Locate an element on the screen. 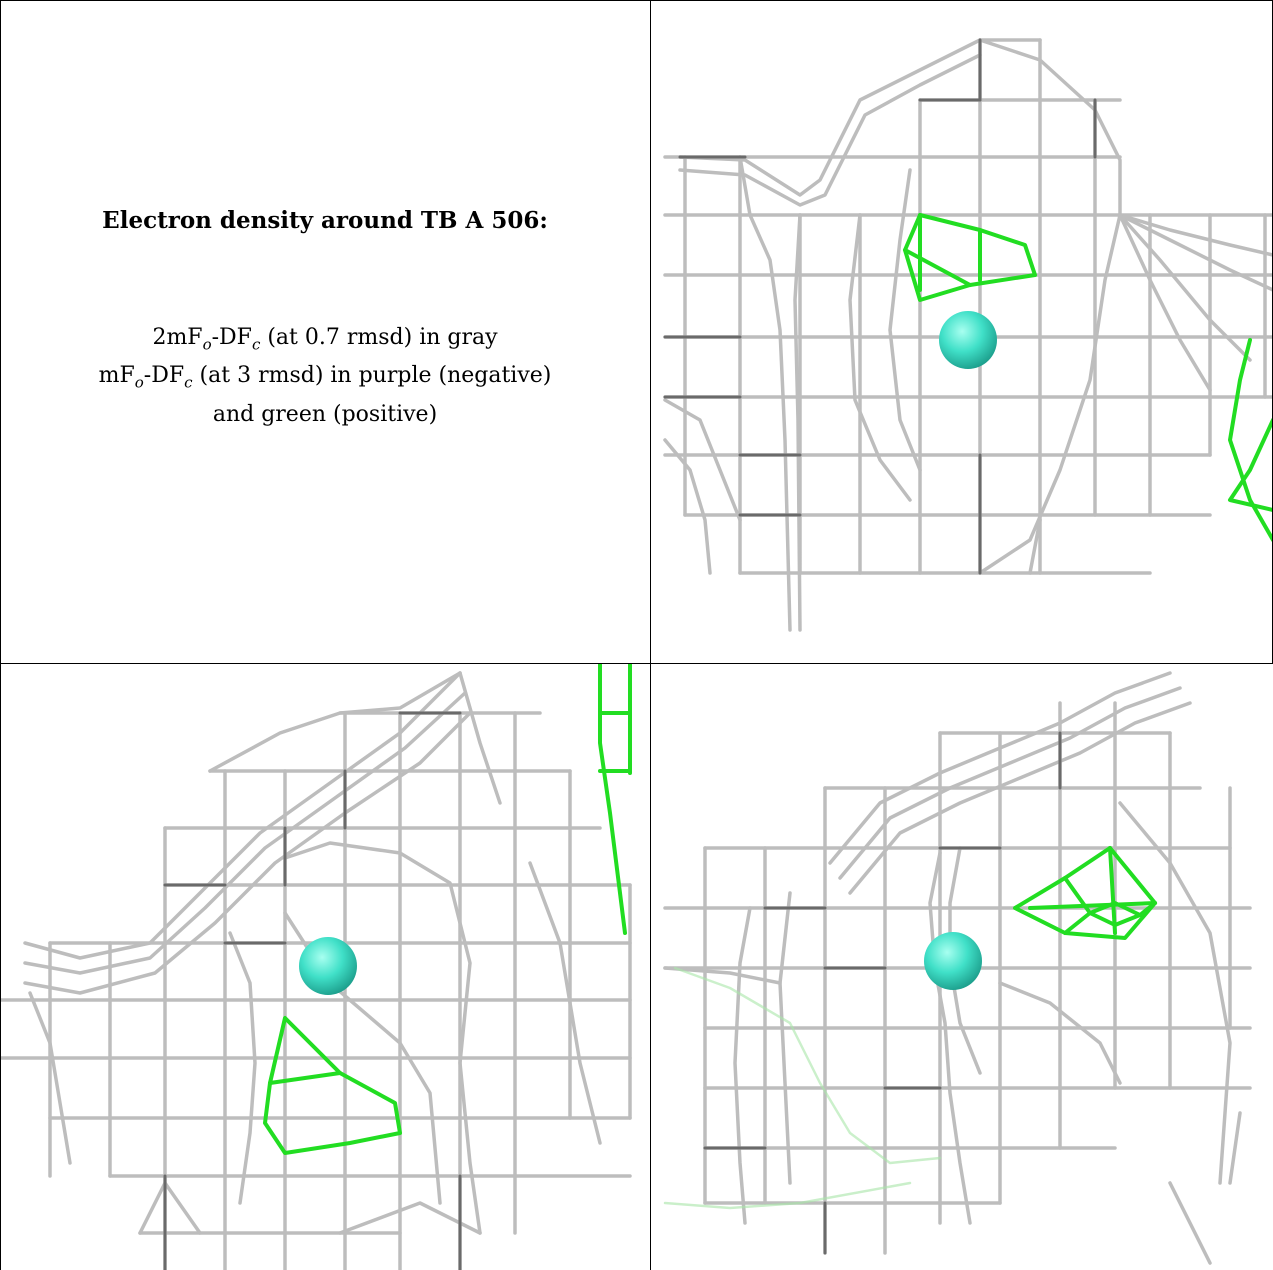  table-border-top is located at coordinates (636, 0).